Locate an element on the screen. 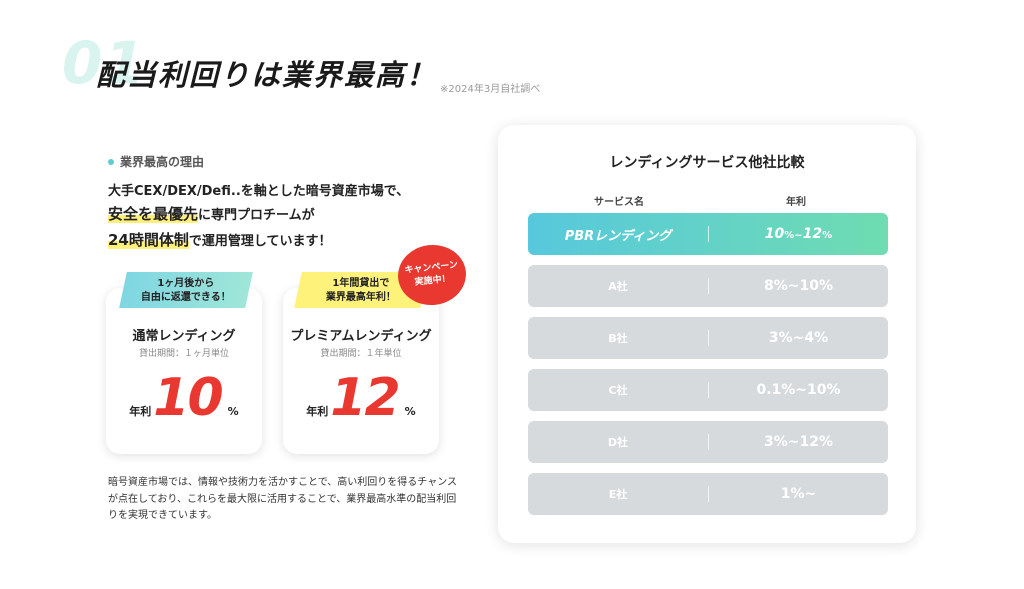  reason-line-2-rest: に専門プロチームが is located at coordinates (256, 215).